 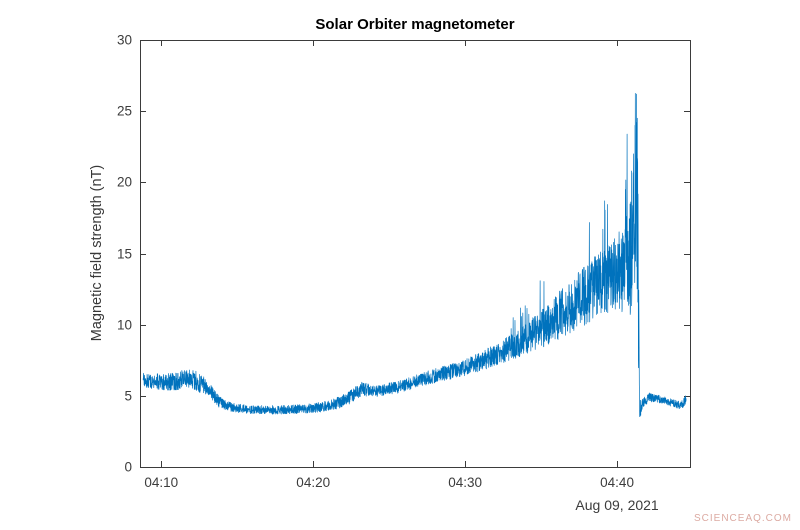 I want to click on y-tick-label: 25, so click(x=124, y=111).